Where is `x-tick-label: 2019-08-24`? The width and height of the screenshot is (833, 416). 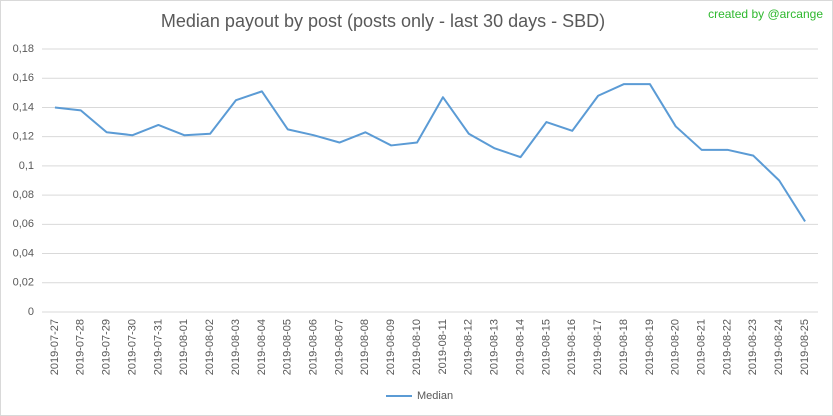
x-tick-label: 2019-08-24 is located at coordinates (779, 347).